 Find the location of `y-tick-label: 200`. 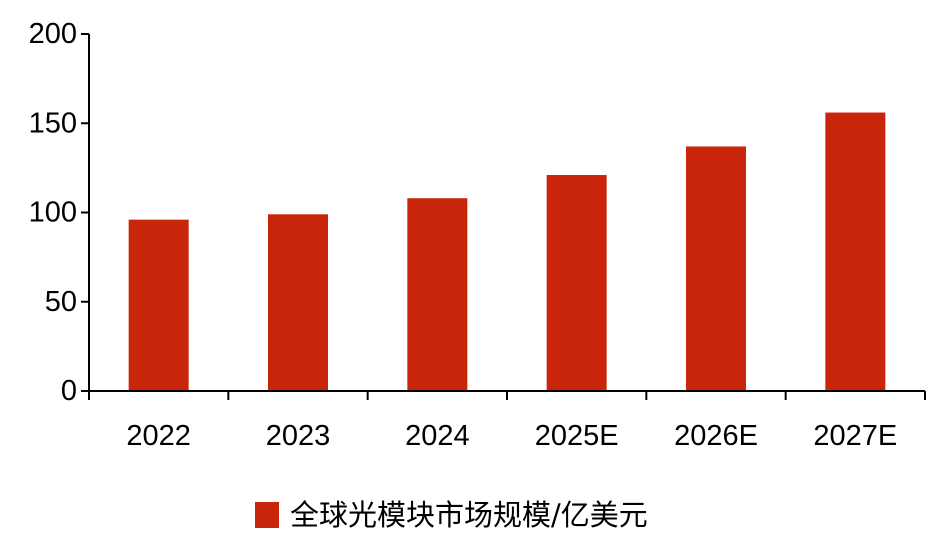

y-tick-label: 200 is located at coordinates (53, 34).